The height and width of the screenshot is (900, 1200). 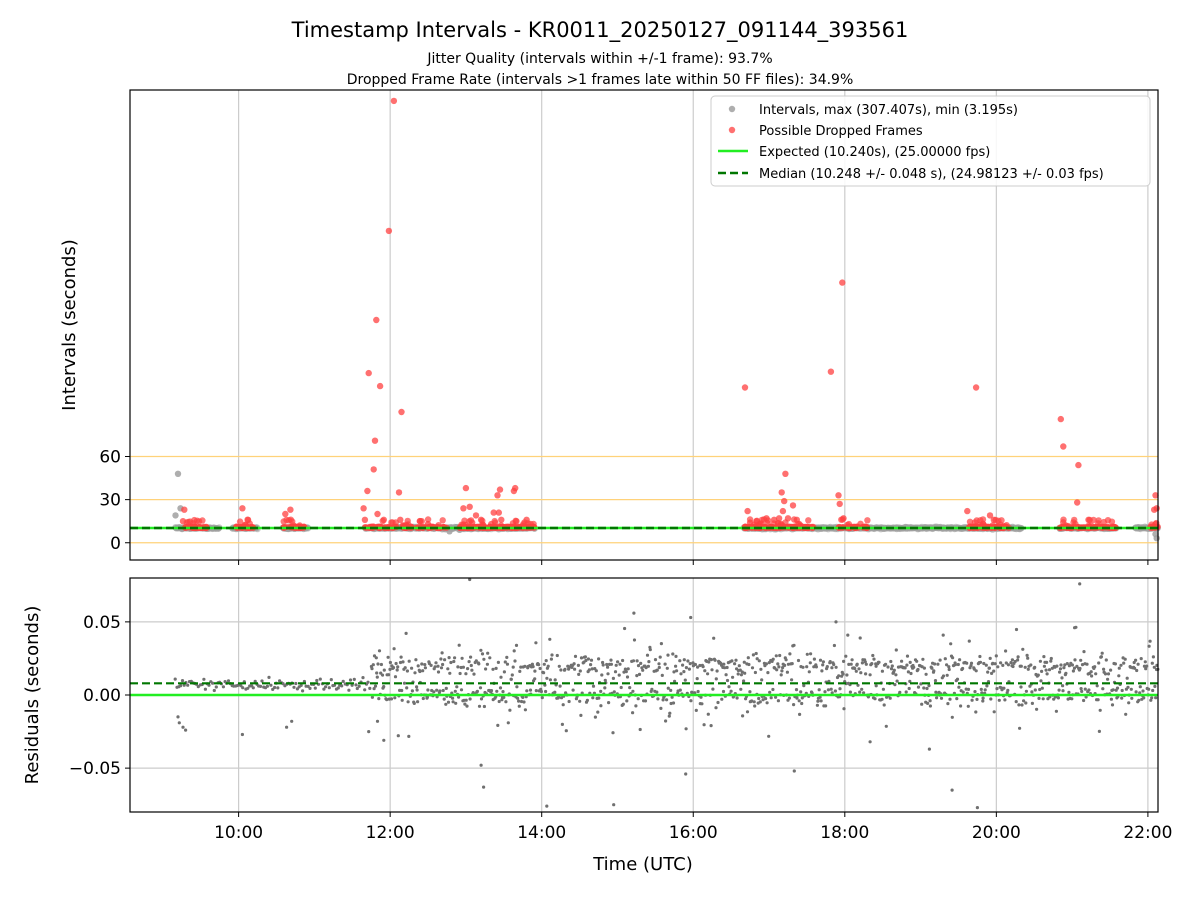 What do you see at coordinates (32, 695) in the screenshot?
I see `residuals-y-axis-label: Residuals (seconds)` at bounding box center [32, 695].